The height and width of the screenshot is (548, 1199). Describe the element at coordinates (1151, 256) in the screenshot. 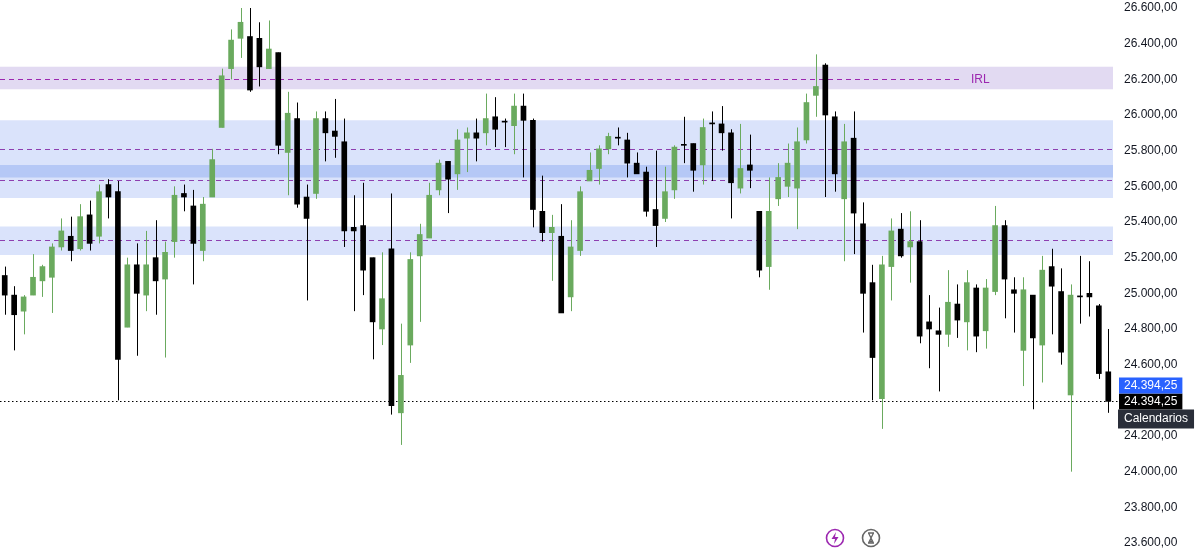

I see `y-tick-label: 25.200,00` at that location.